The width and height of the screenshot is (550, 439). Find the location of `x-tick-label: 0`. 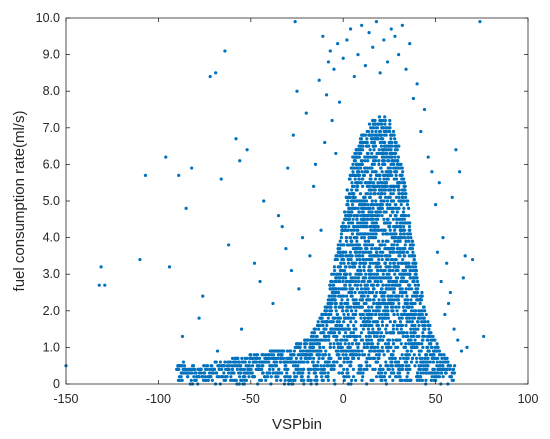

x-tick-label: 0 is located at coordinates (343, 399).